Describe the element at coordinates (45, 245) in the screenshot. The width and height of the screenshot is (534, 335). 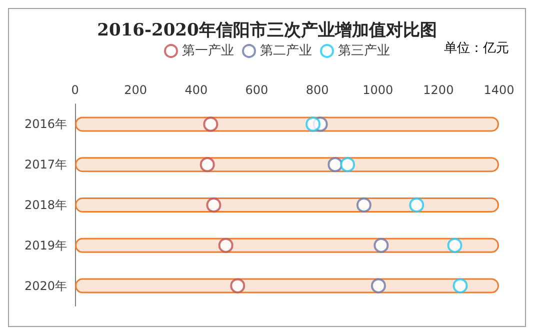
I see `y-tick-label: 2019年` at that location.